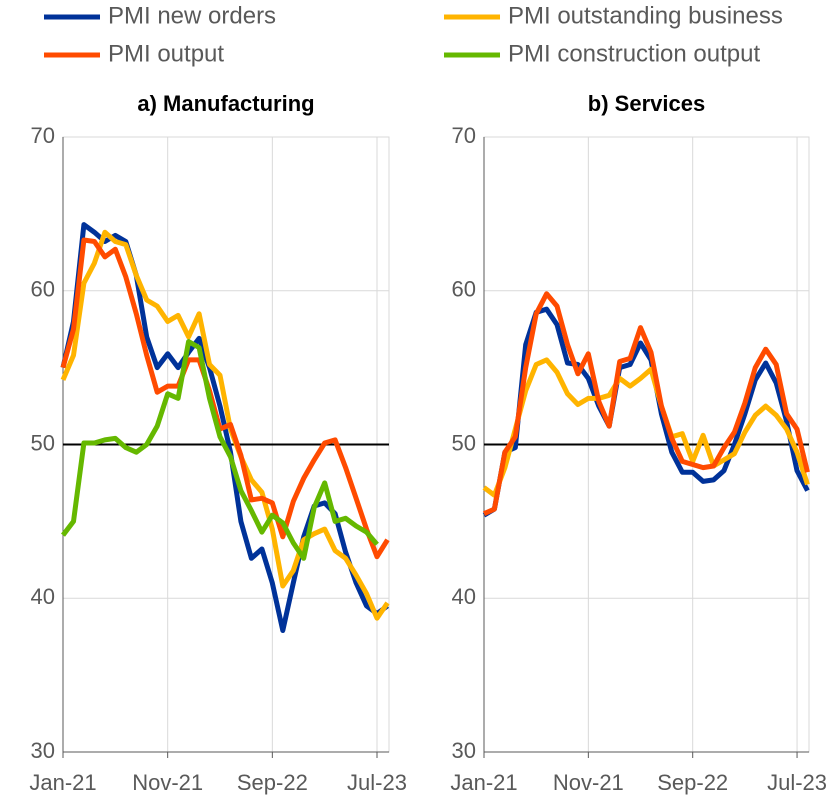 Image resolution: width=834 pixels, height=800 pixels. What do you see at coordinates (225, 103) in the screenshot?
I see `panel-title: a) Manufacturing` at bounding box center [225, 103].